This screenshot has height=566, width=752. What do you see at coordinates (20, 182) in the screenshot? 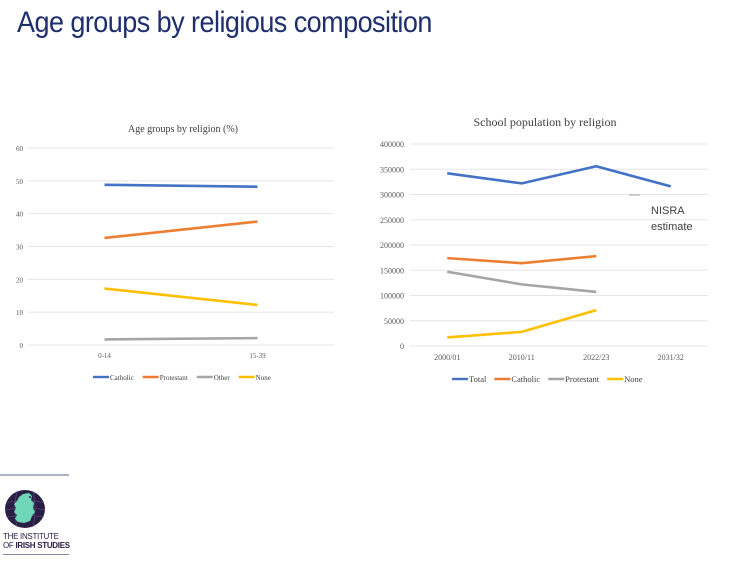
I see `y-tick-label: 50` at bounding box center [20, 182].